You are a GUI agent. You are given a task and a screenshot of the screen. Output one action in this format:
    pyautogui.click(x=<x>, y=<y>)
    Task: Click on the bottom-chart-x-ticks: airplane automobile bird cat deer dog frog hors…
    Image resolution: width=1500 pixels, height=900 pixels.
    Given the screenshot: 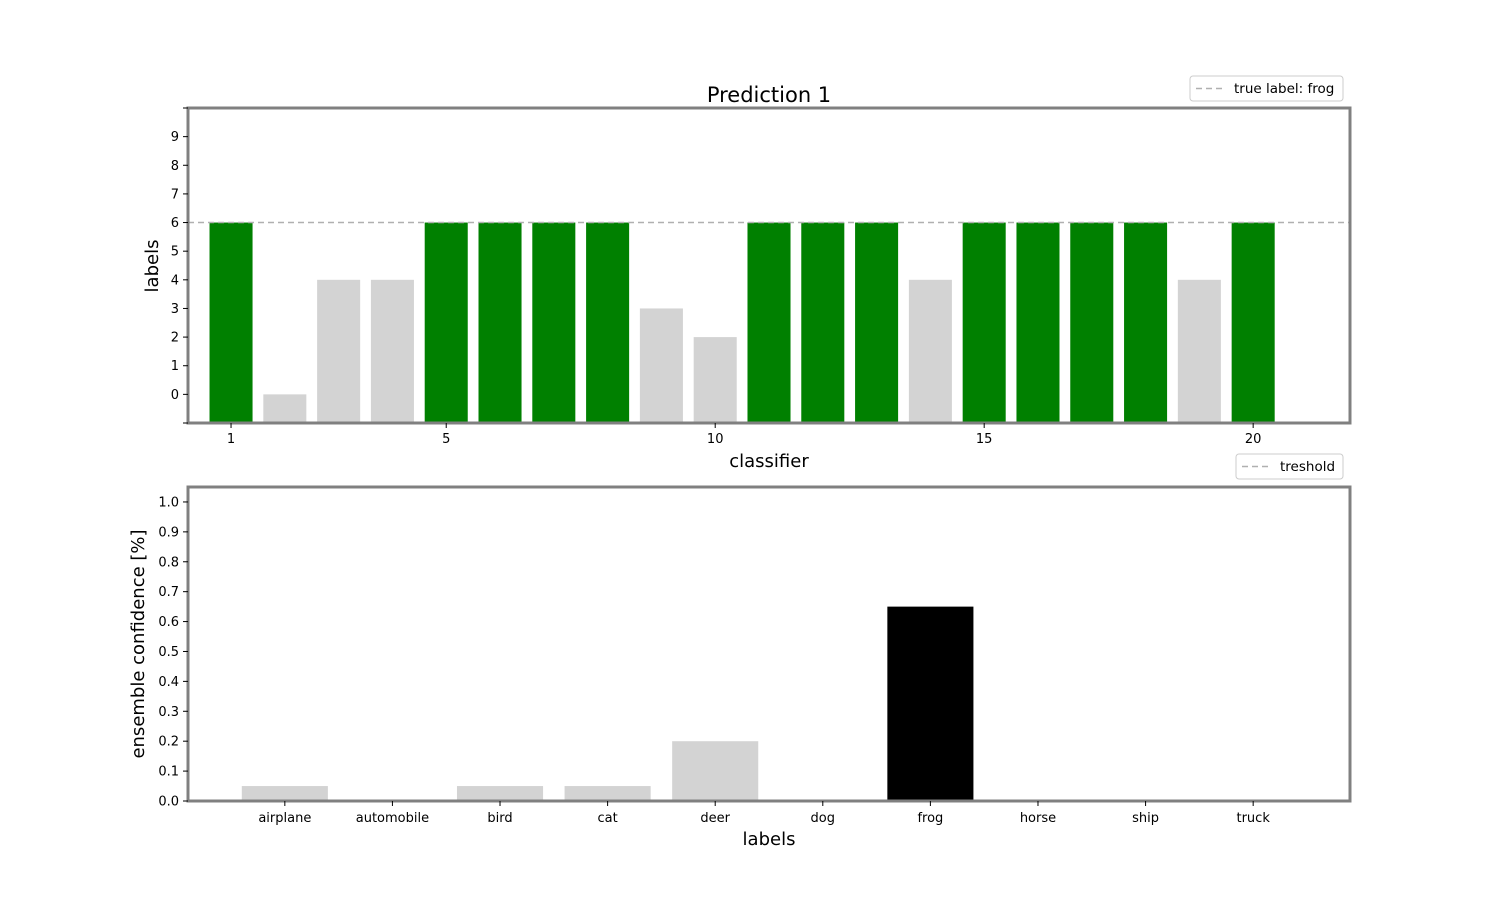 What is the action you would take?
    pyautogui.click(x=764, y=813)
    